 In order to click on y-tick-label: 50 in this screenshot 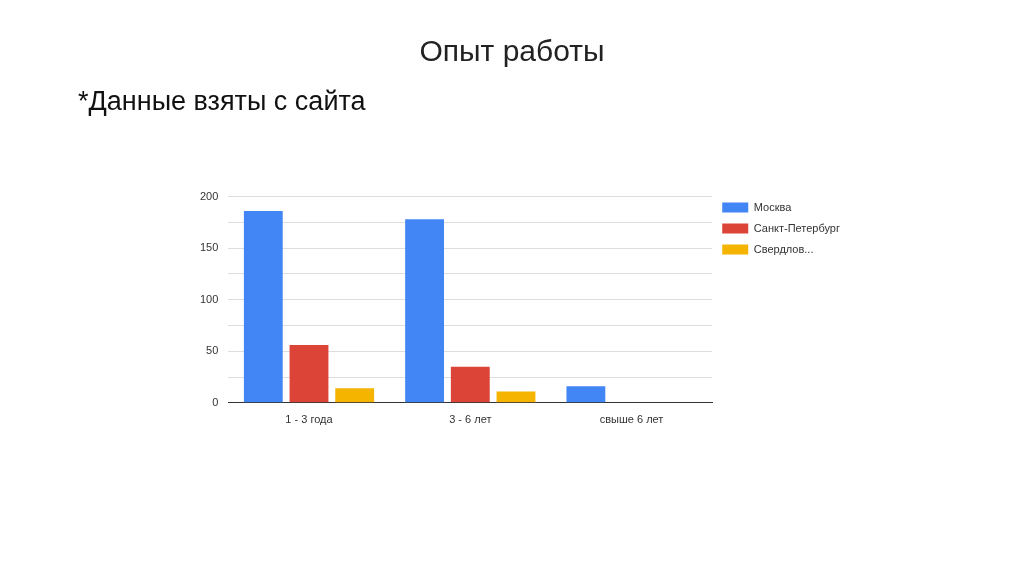, I will do `click(212, 350)`.